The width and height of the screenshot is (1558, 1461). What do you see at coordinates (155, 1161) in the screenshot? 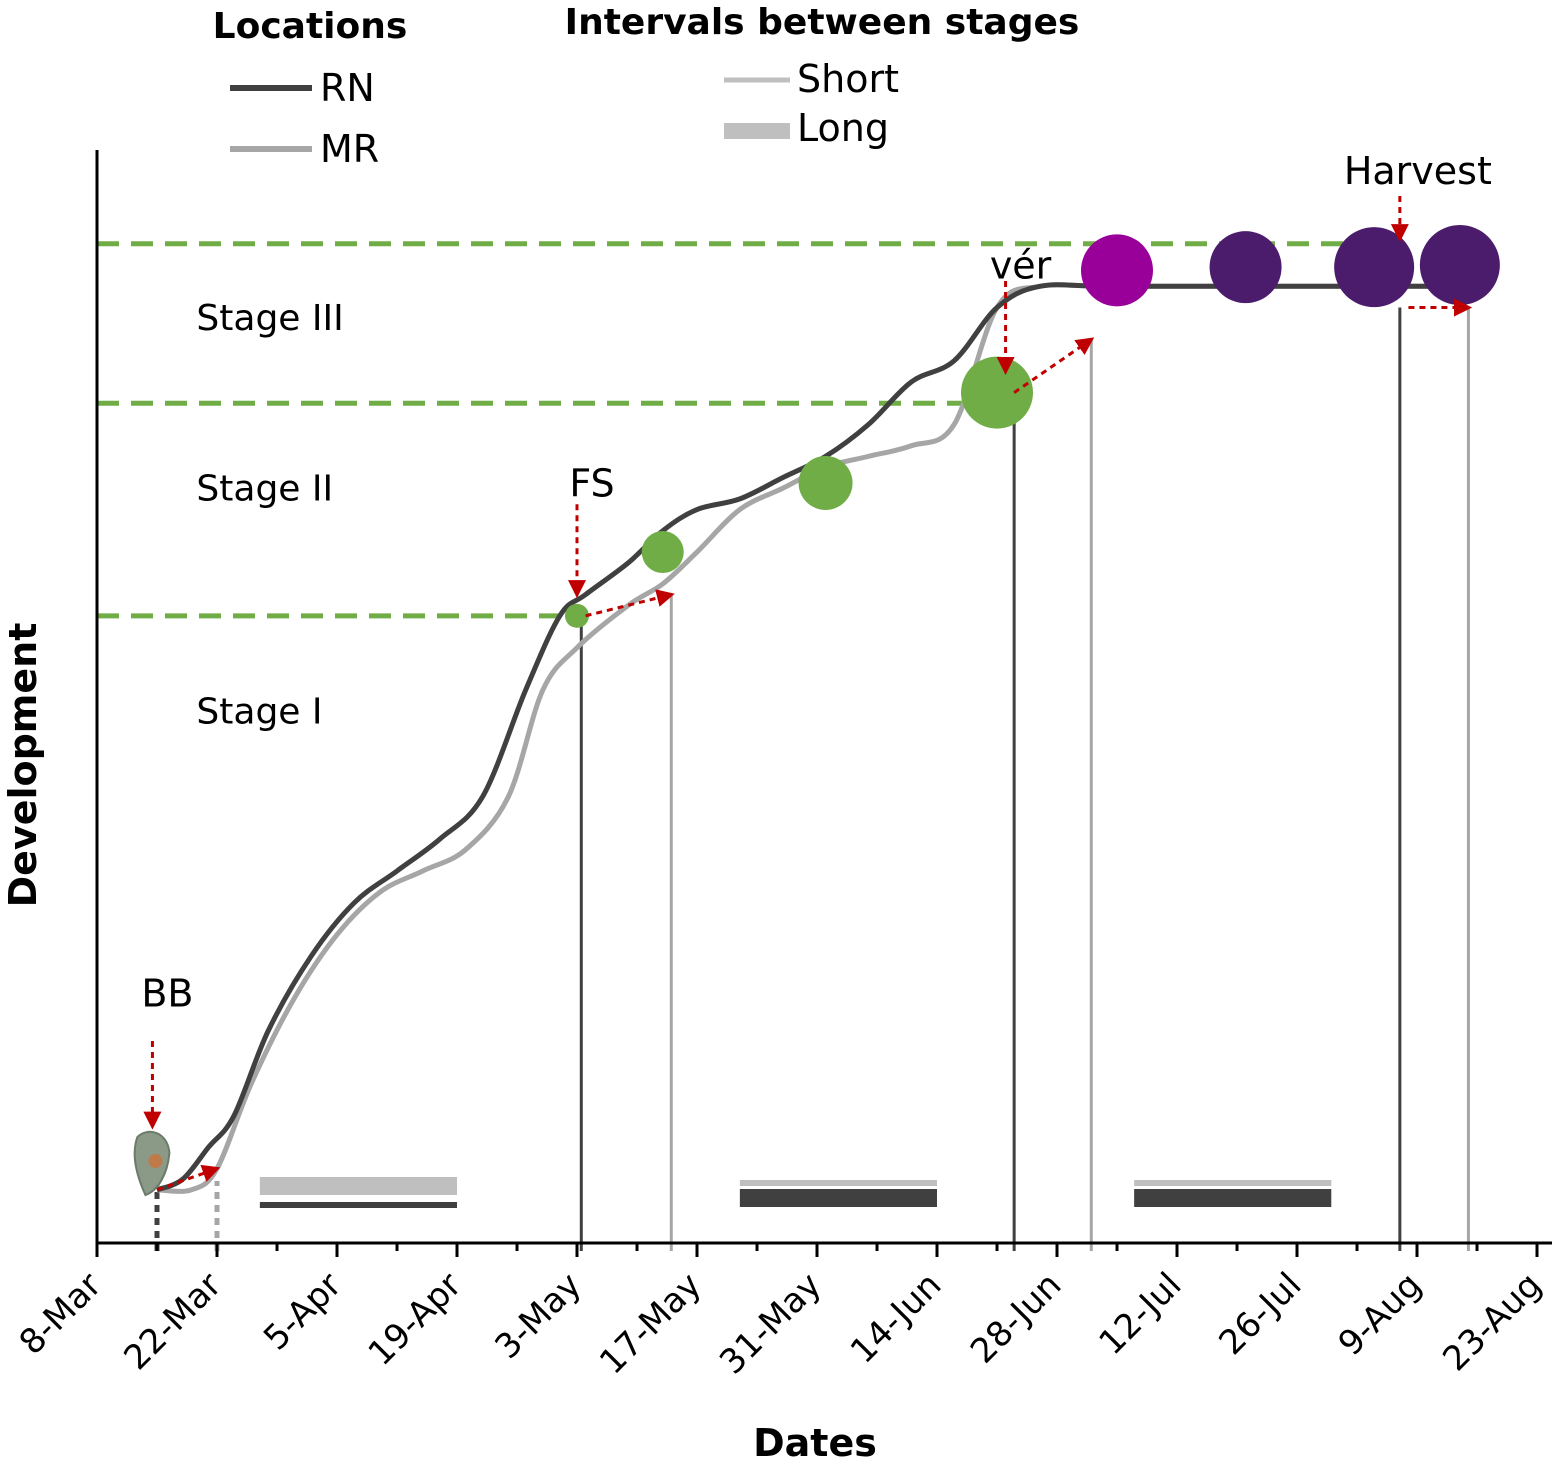
I see `bud-burst-image-detail` at bounding box center [155, 1161].